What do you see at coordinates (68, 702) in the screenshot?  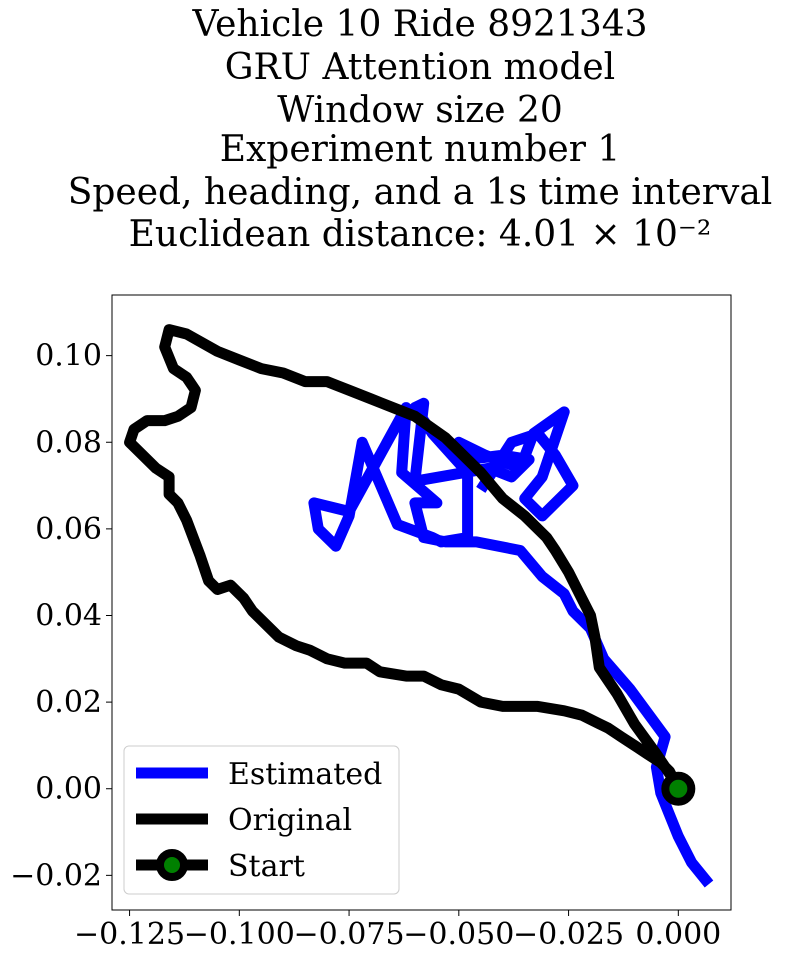 I see `y-tick-label: 0.02` at bounding box center [68, 702].